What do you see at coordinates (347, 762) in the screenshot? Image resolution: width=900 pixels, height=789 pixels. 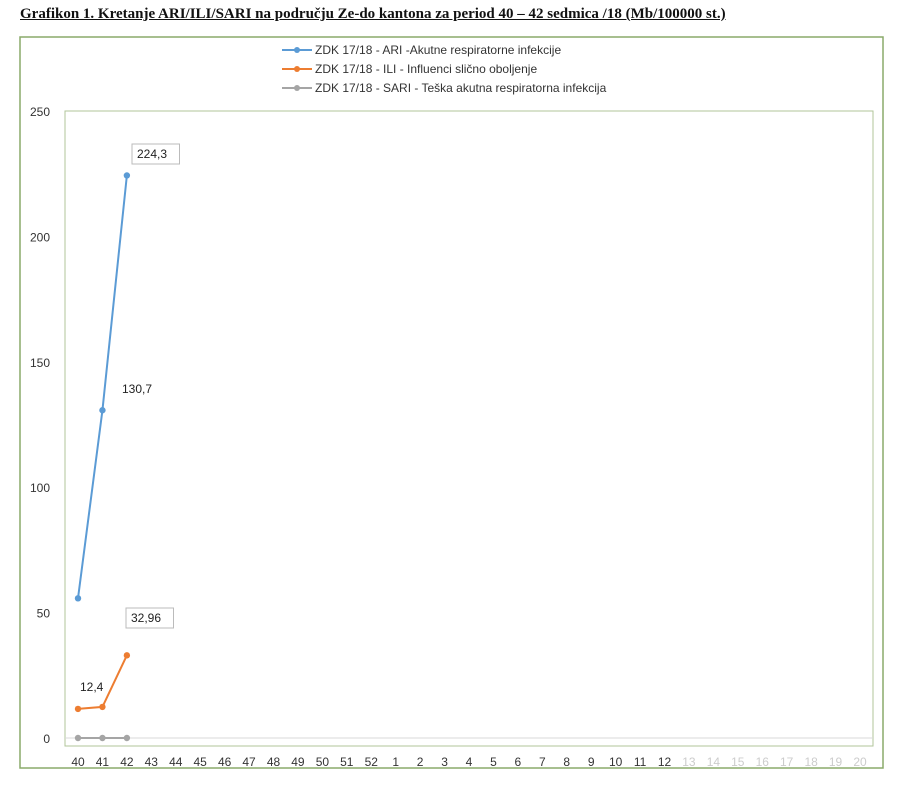 I see `x-tick-label: 51` at bounding box center [347, 762].